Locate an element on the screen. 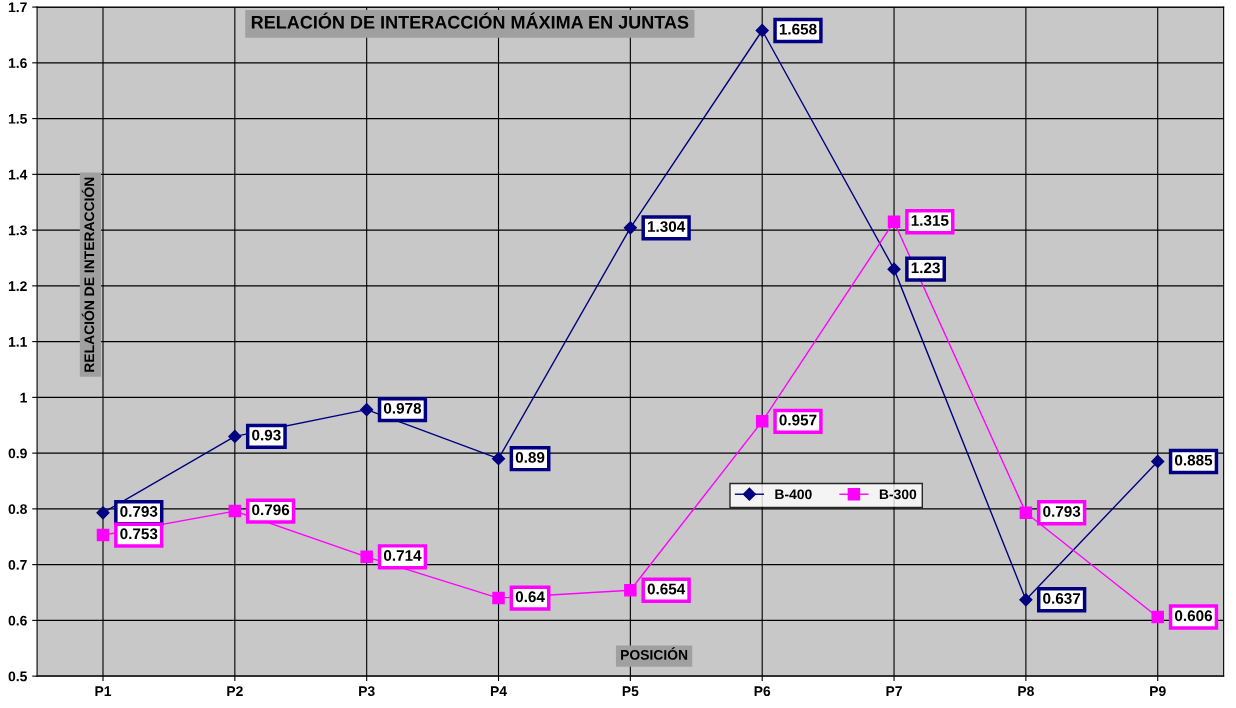 The width and height of the screenshot is (1236, 708). x-tick-label: P5 is located at coordinates (630, 691).